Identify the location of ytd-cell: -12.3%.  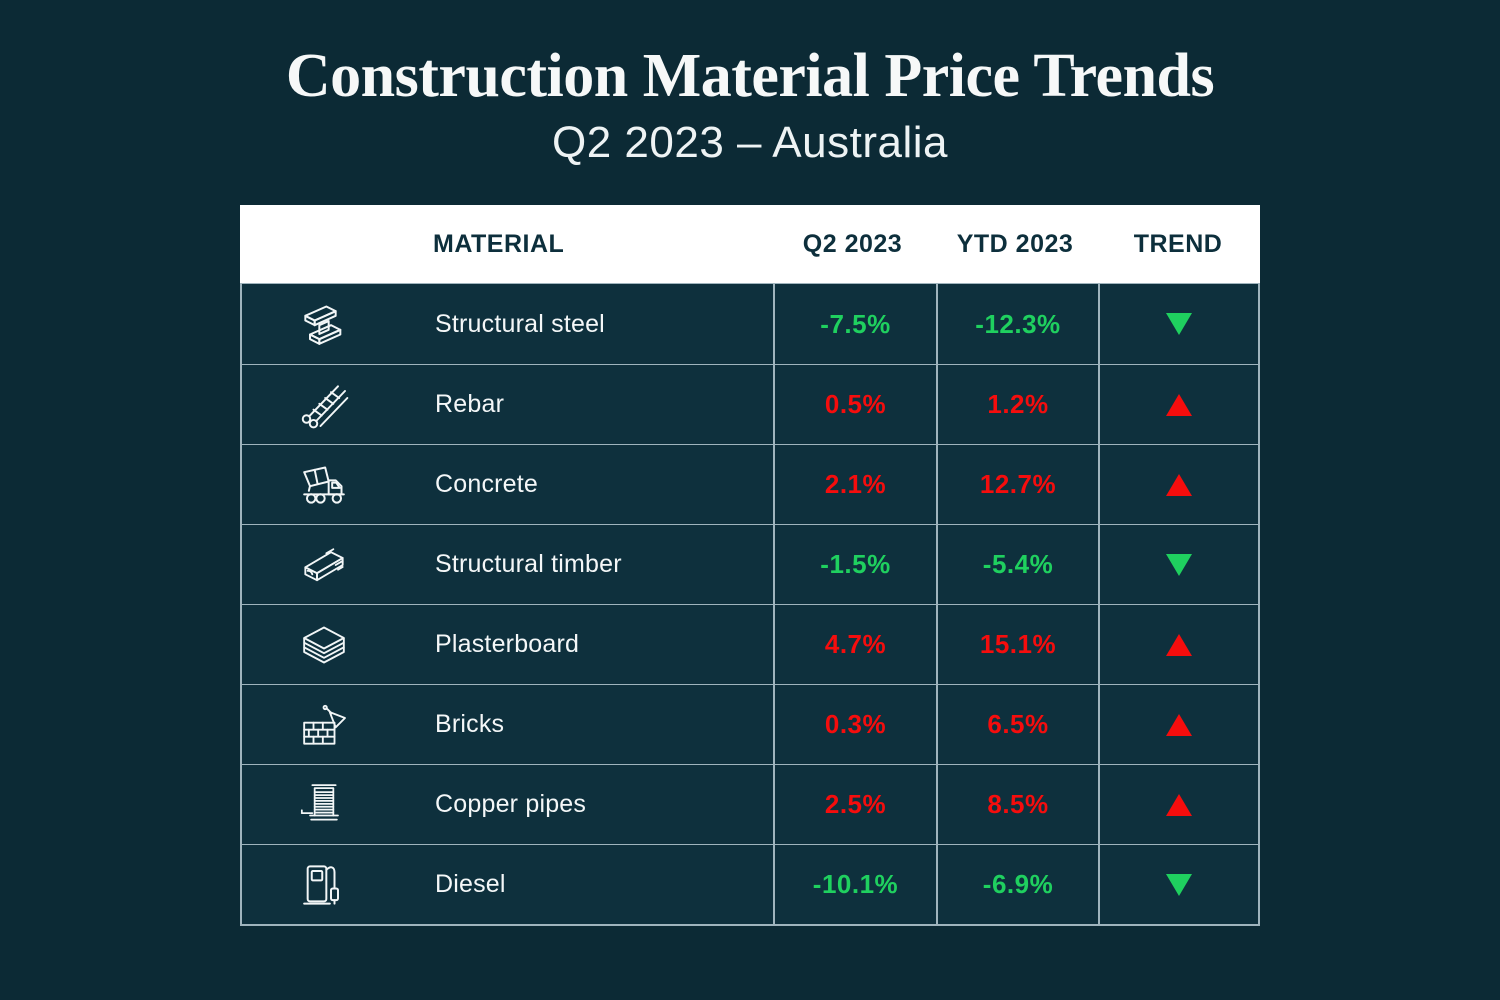
(1017, 324).